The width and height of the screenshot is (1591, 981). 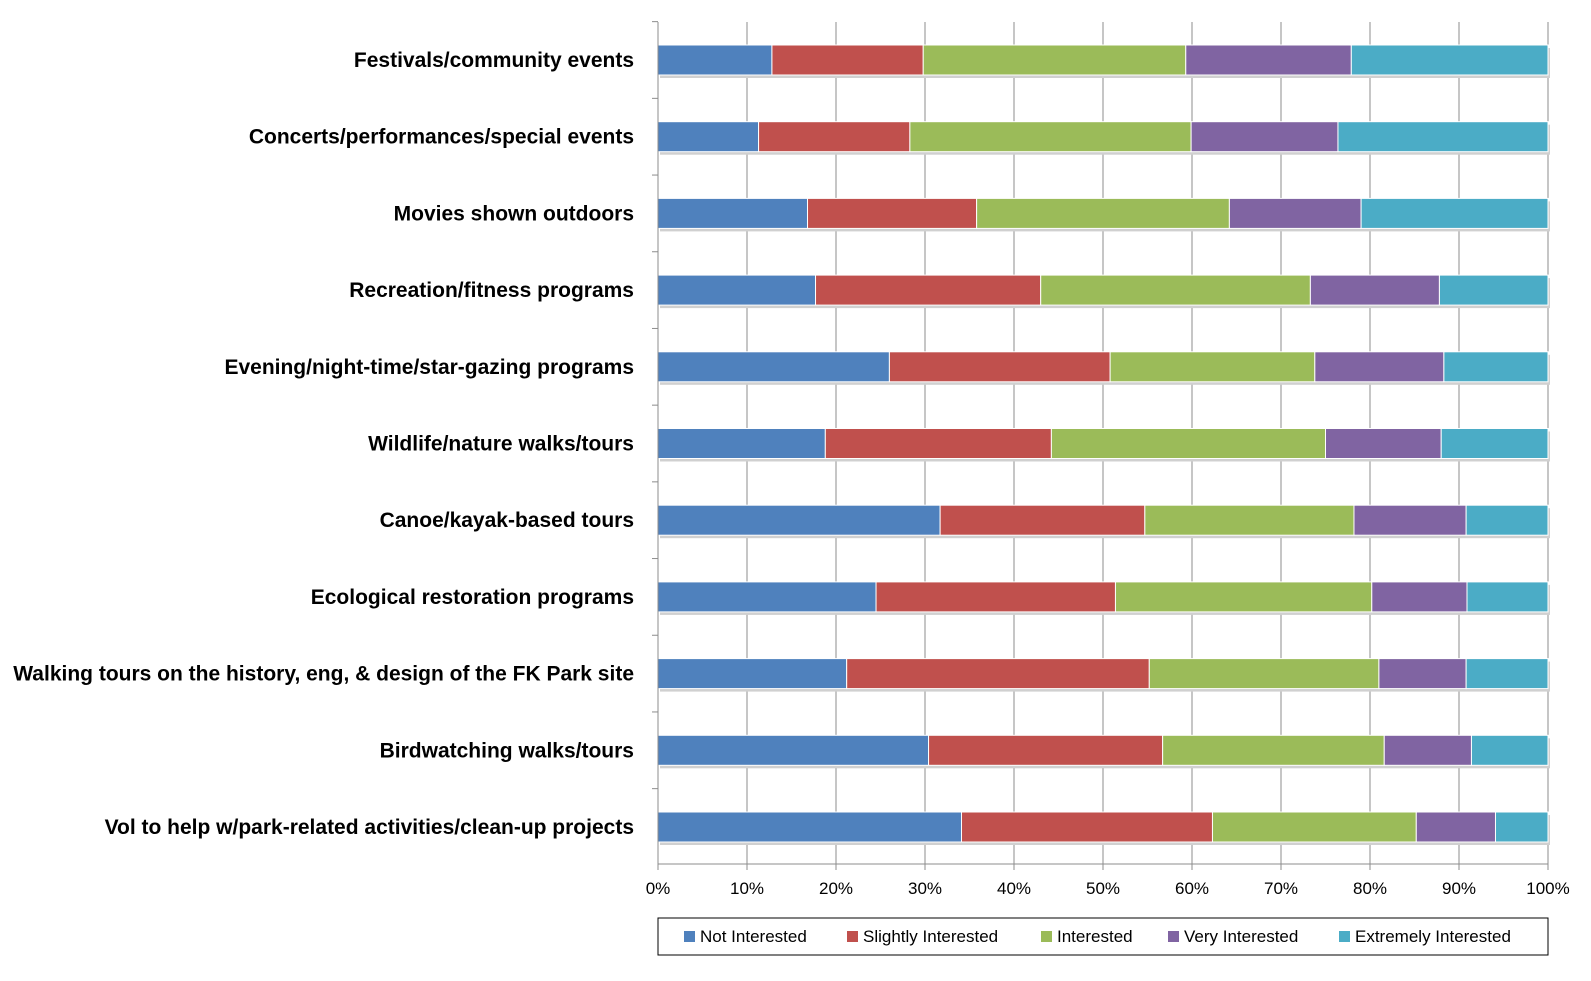 What do you see at coordinates (429, 367) in the screenshot?
I see `category-label: Evening/night-time/star-gazing programs` at bounding box center [429, 367].